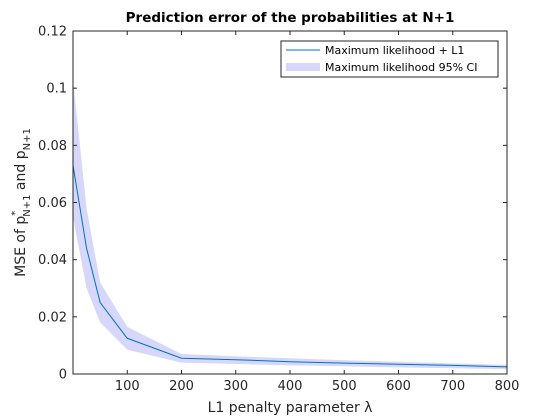 This screenshot has width=560, height=420. Describe the element at coordinates (290, 408) in the screenshot. I see `x-axis-title: L1 penalty parameter λ` at that location.